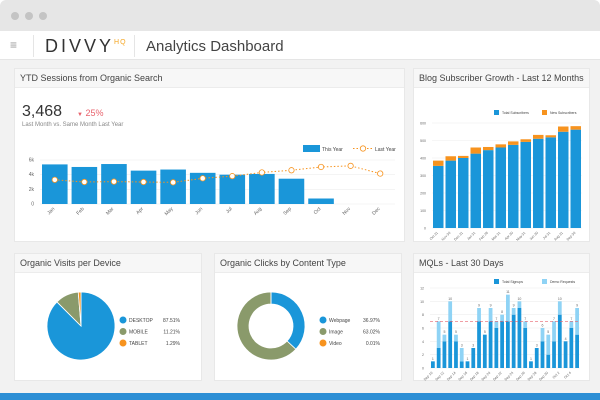 This screenshot has height=400, width=600. I want to click on y-tick-label: 2k, so click(32, 190).